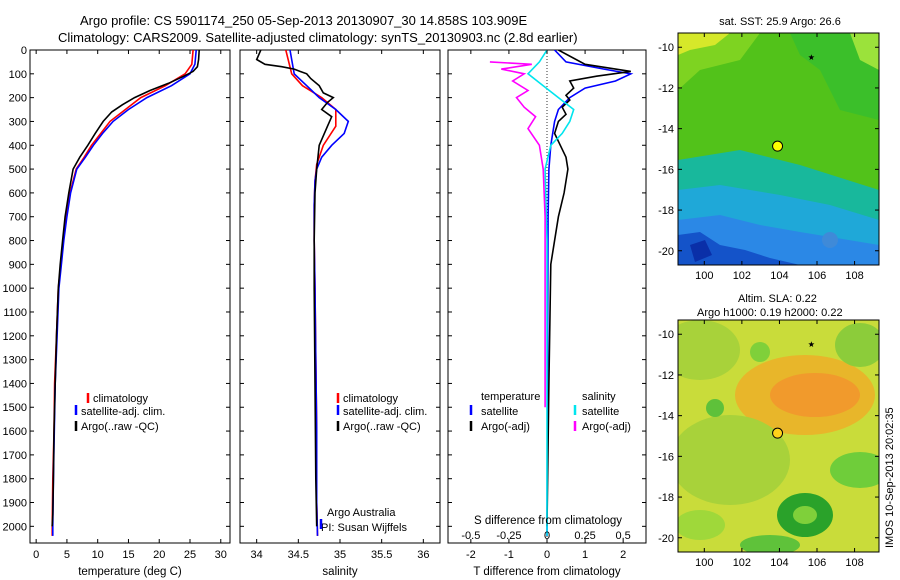 The width and height of the screenshot is (900, 580). I want to click on x-tick-label: -1, so click(509, 555).